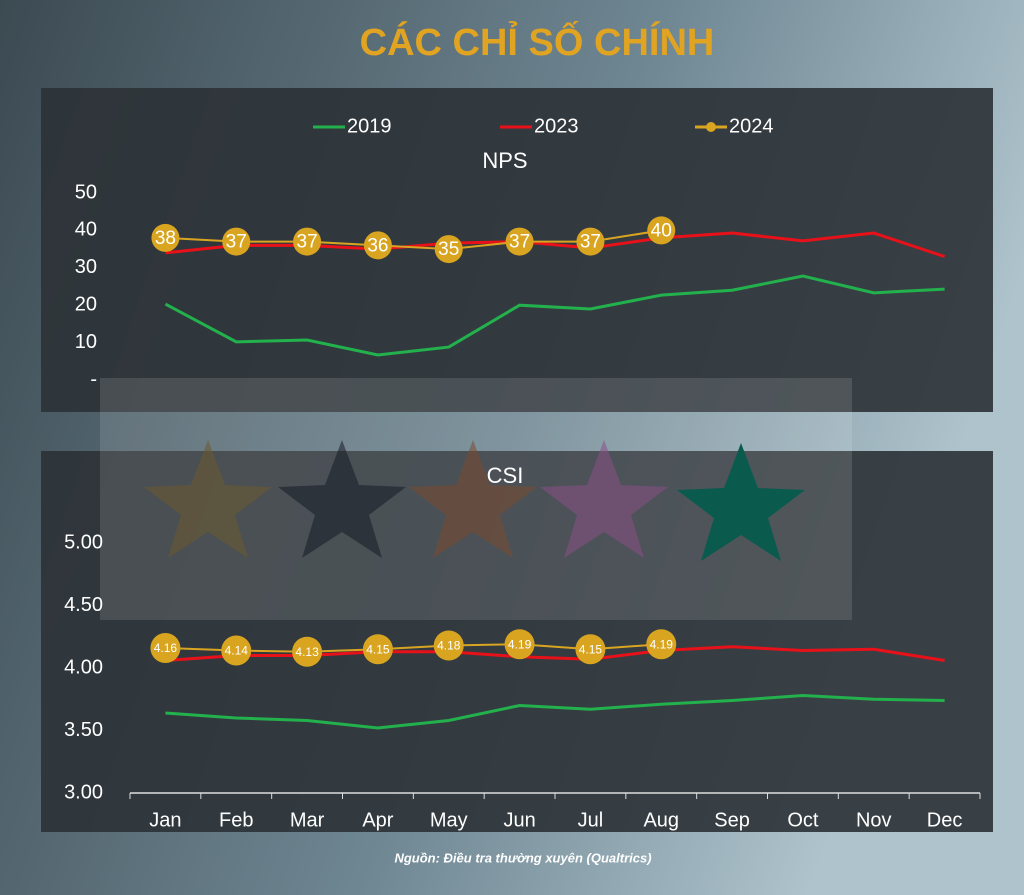 Image resolution: width=1024 pixels, height=895 pixels. I want to click on data-label: 36, so click(377, 245).